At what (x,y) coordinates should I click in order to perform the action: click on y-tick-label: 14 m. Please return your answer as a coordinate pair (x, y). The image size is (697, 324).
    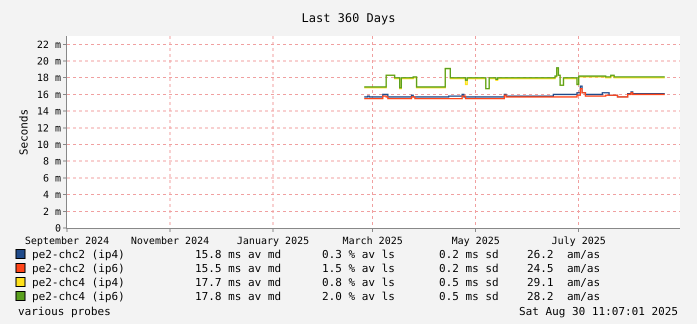
    Looking at the image, I should click on (48, 112).